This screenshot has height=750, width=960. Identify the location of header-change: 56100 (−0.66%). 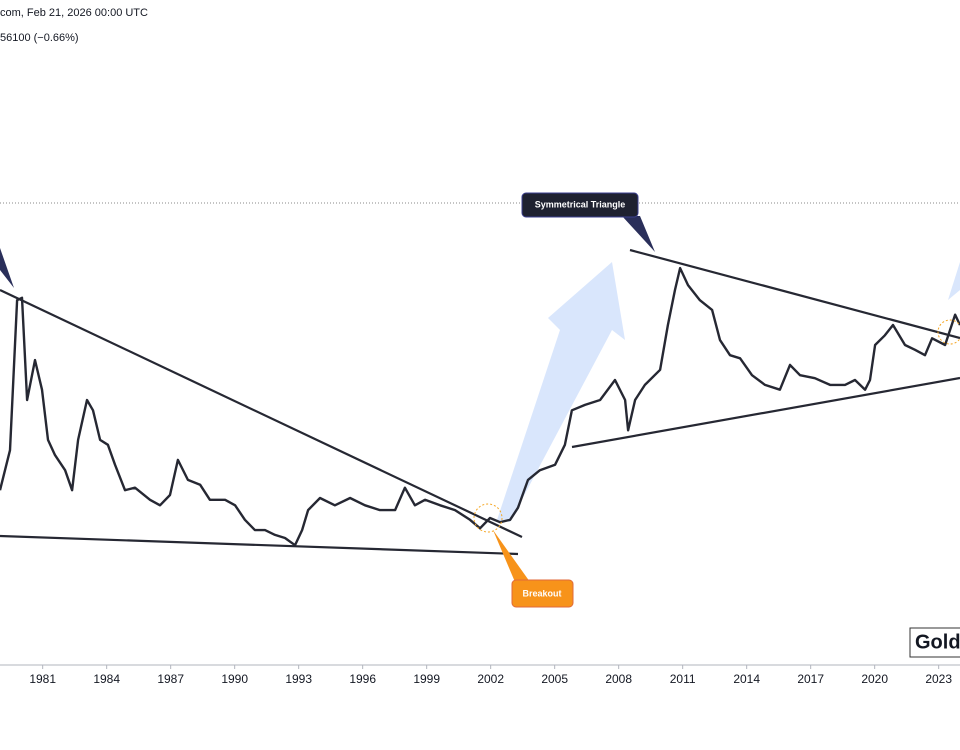
(39, 38).